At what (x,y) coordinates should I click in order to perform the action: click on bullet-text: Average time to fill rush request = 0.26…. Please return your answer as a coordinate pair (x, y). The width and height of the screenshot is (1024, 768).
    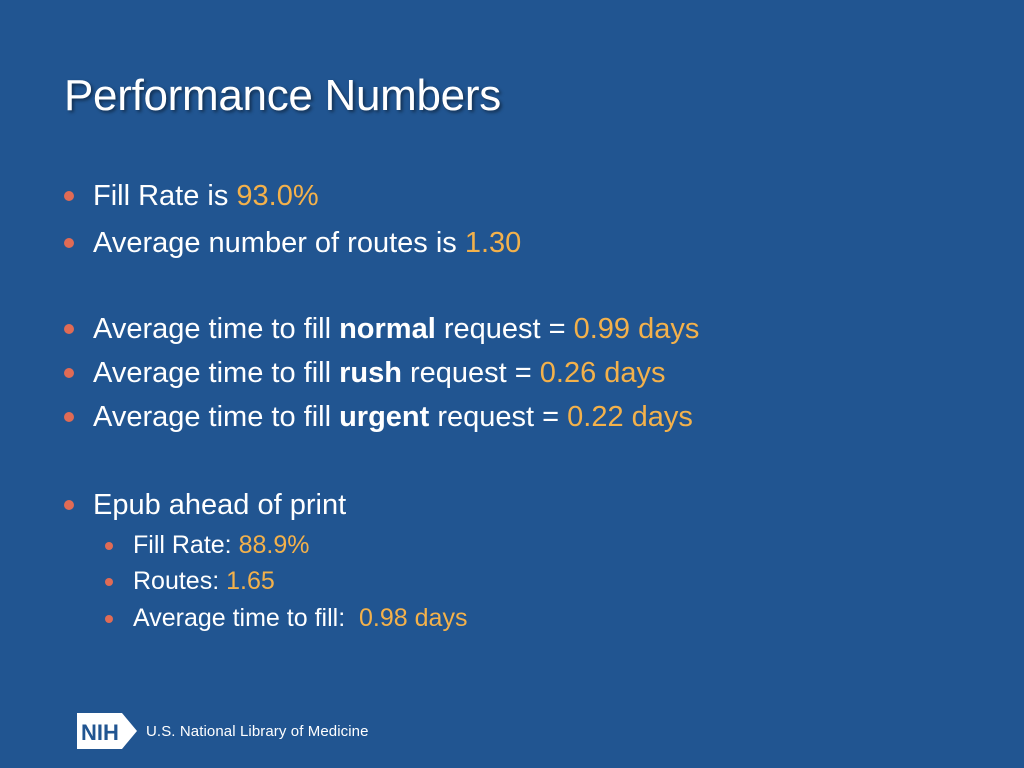
    Looking at the image, I should click on (379, 373).